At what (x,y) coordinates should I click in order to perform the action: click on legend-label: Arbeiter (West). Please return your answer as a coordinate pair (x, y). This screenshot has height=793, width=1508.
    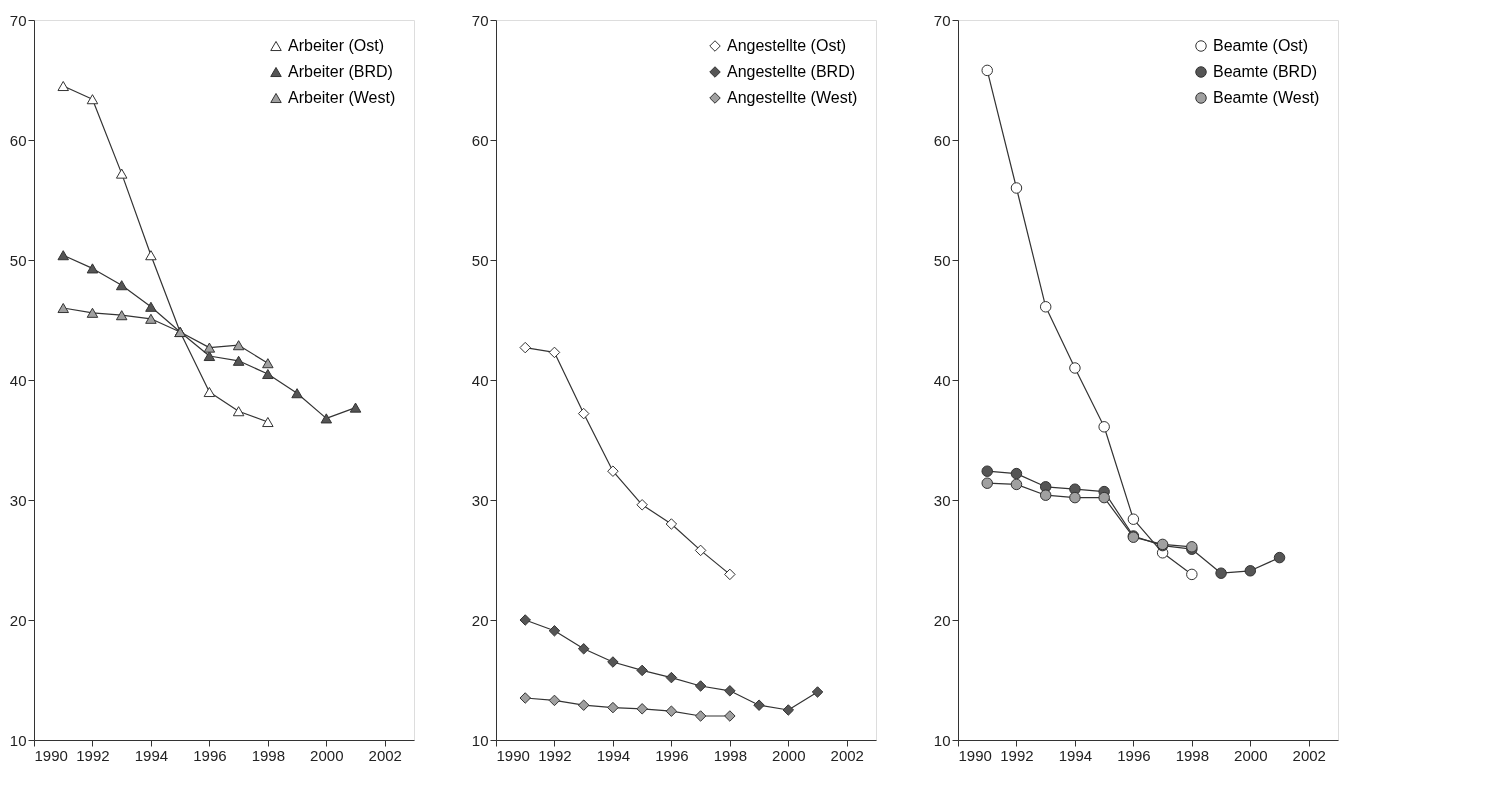
    Looking at the image, I should click on (342, 97).